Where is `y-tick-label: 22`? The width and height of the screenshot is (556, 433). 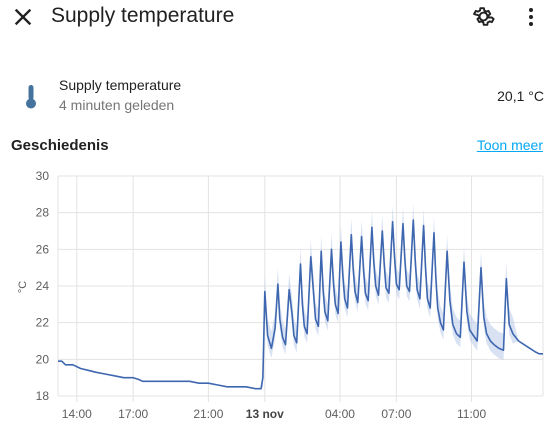
y-tick-label: 22 is located at coordinates (43, 323).